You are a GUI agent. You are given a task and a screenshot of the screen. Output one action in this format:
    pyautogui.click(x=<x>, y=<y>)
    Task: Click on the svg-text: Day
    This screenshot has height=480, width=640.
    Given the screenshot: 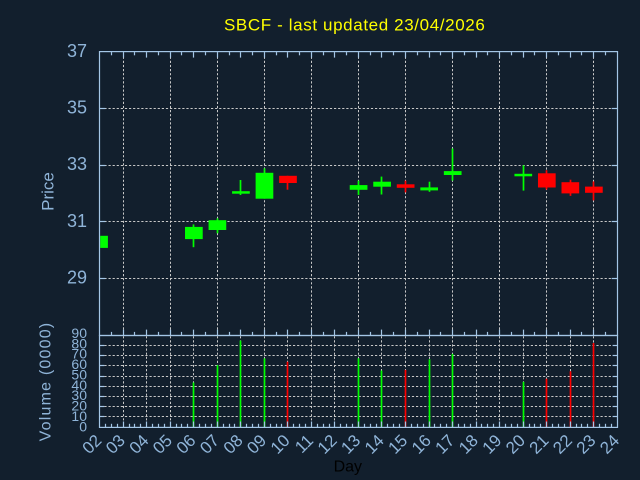 What is the action you would take?
    pyautogui.click(x=348, y=467)
    